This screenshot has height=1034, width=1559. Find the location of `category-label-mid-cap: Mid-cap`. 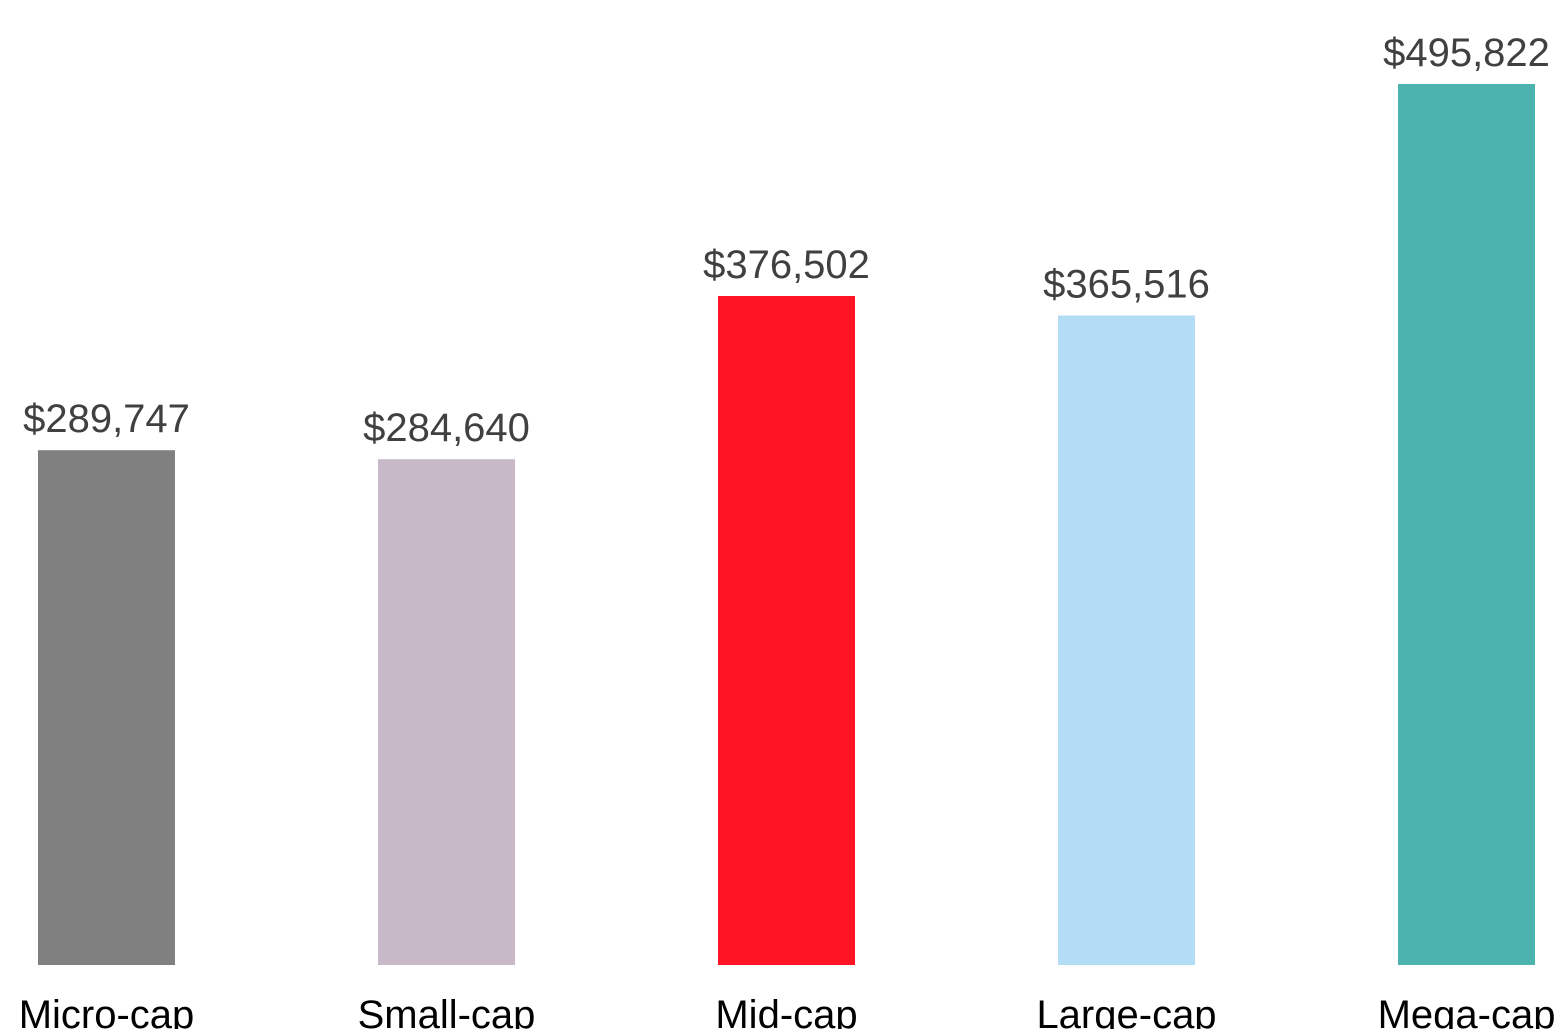

category-label-mid-cap: Mid-cap is located at coordinates (786, 1011).